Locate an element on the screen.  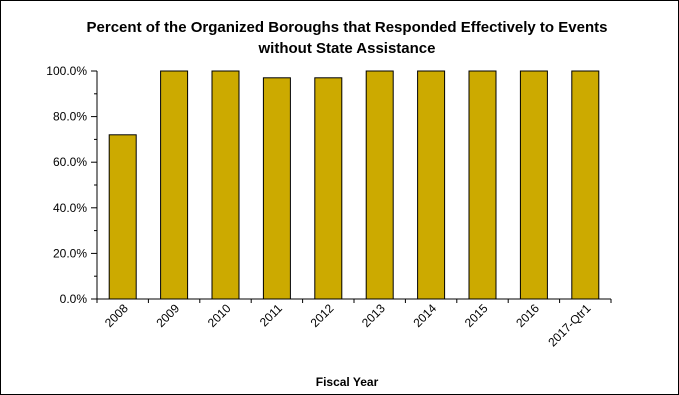
bar-2017-Qtr1 is located at coordinates (585, 185).